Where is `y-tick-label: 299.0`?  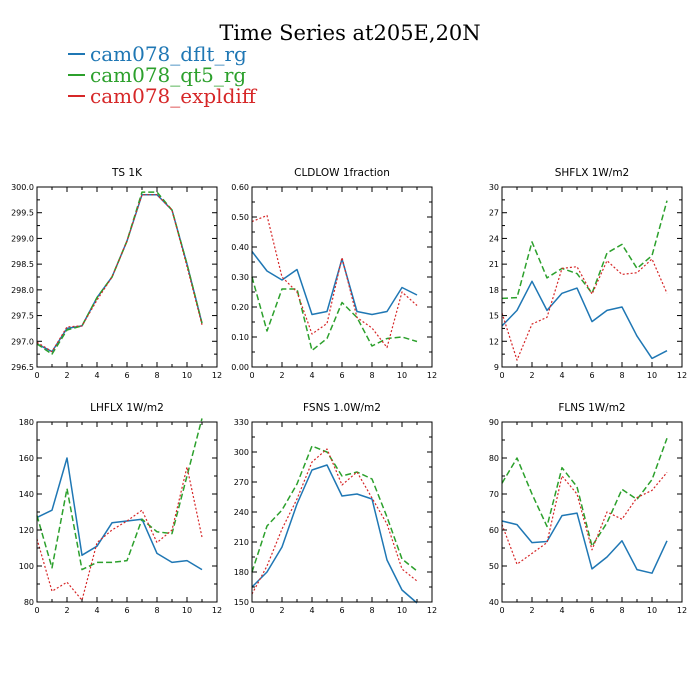 y-tick-label: 299.0 is located at coordinates (22, 238).